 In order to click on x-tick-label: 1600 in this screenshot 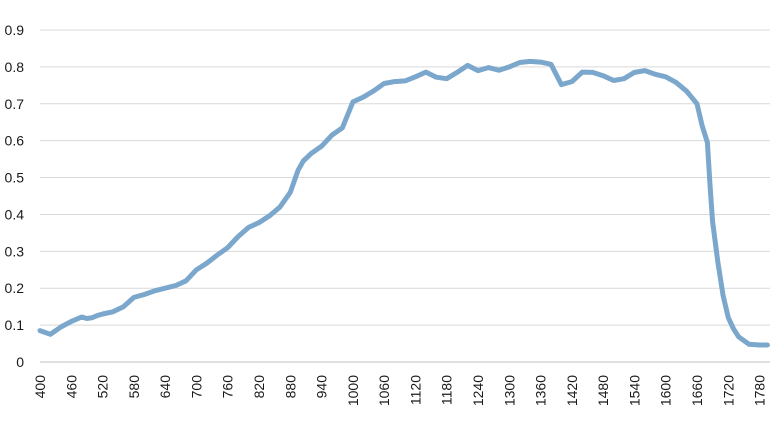, I will do `click(666, 390)`.